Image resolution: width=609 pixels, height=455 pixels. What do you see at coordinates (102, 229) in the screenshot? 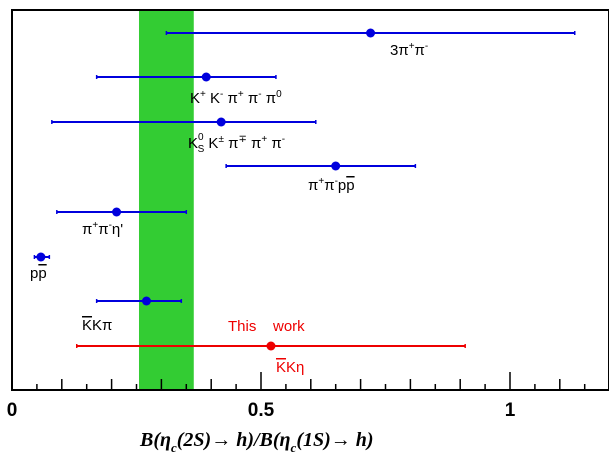
I see `point-label-4: π+π-η'` at bounding box center [102, 229].